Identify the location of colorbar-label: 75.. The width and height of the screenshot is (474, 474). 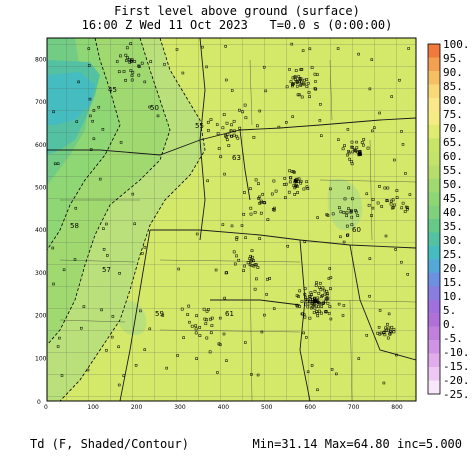
(453, 114).